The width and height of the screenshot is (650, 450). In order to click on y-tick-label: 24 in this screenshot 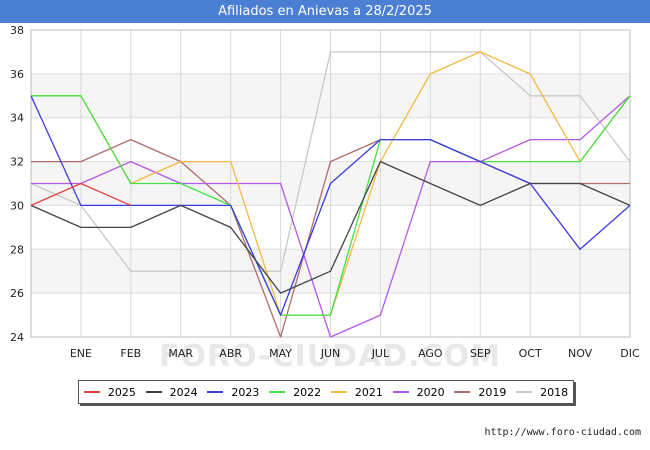, I will do `click(17, 337)`.